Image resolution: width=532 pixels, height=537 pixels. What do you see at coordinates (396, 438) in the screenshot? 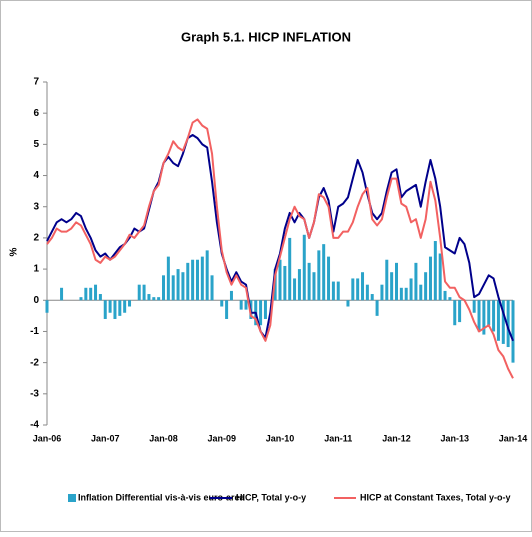
I see `x-tick-label: Jan-12` at bounding box center [396, 438].